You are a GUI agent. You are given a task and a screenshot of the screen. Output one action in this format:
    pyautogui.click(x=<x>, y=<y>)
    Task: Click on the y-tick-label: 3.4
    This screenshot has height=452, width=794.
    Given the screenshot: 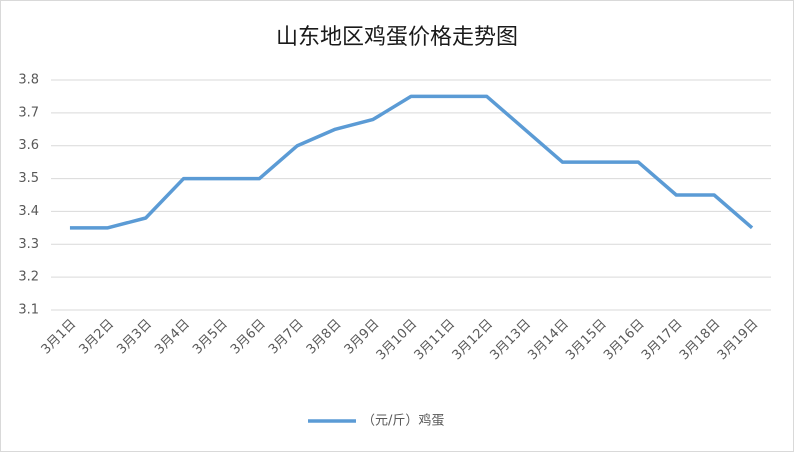 What is the action you would take?
    pyautogui.click(x=28, y=211)
    